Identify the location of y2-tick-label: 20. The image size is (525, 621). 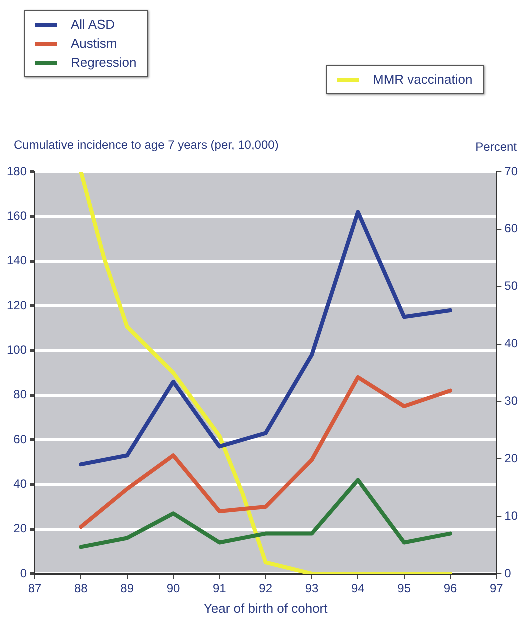
(511, 458).